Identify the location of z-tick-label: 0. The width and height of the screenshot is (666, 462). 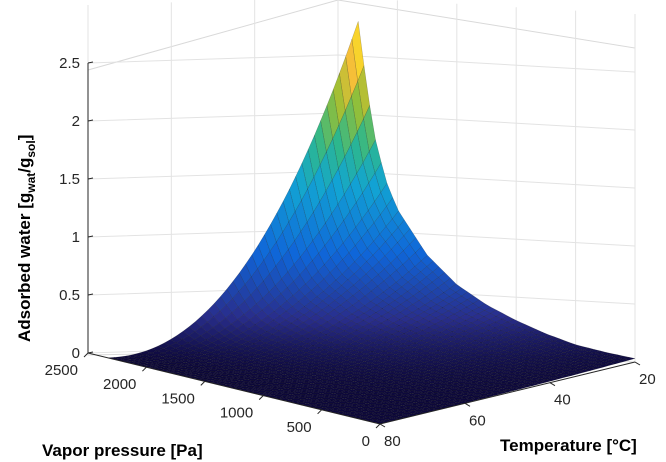
(76, 353).